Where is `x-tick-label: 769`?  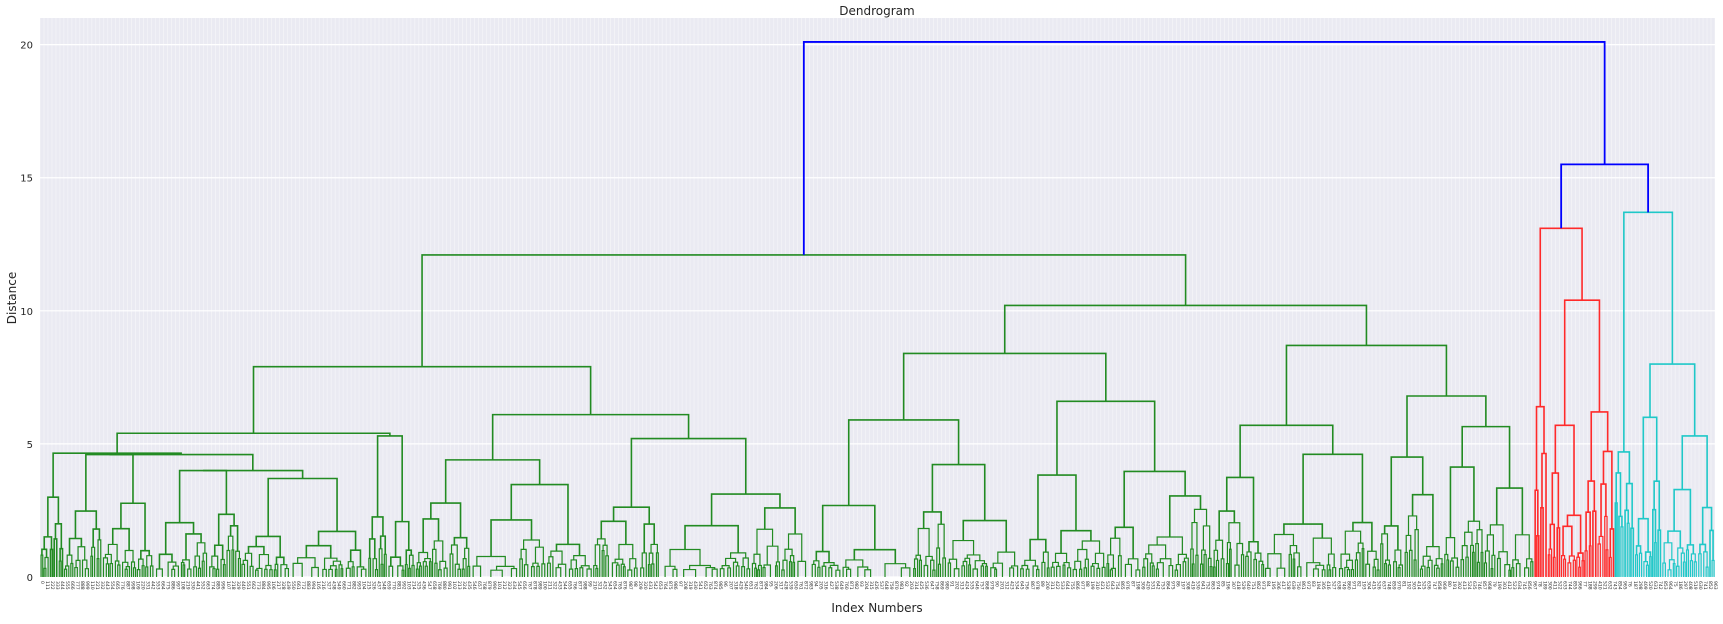
x-tick-label: 769 is located at coordinates (439, 585).